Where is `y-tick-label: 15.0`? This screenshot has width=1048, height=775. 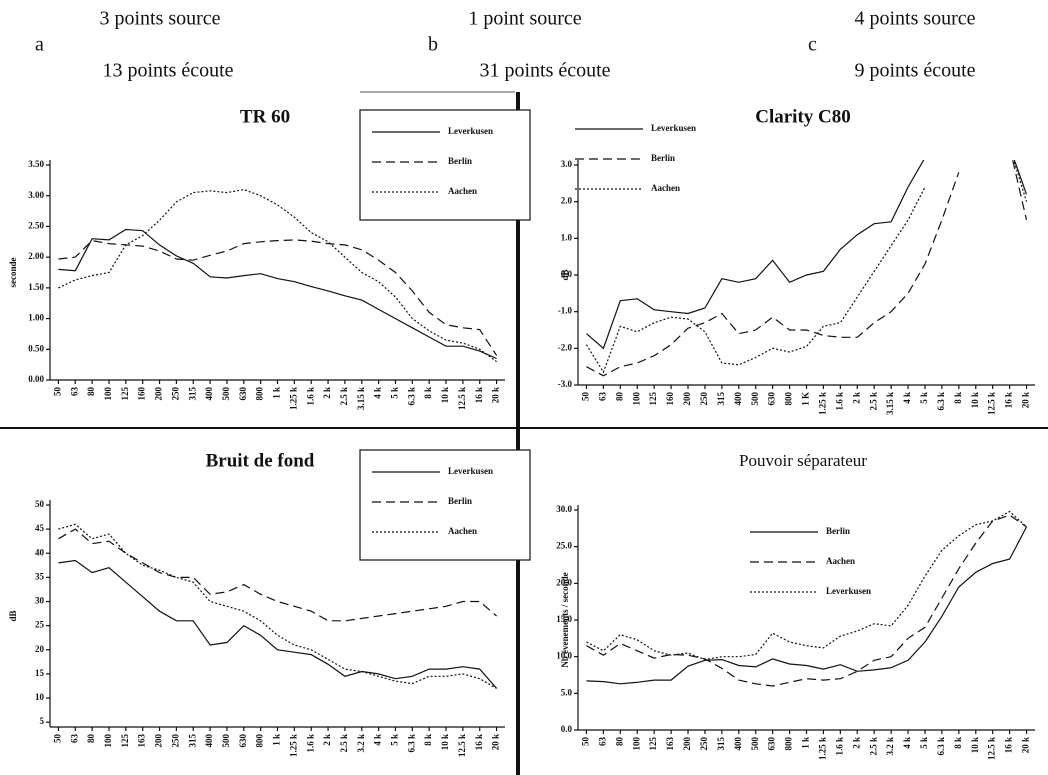
y-tick-label: 15.0 is located at coordinates (564, 619).